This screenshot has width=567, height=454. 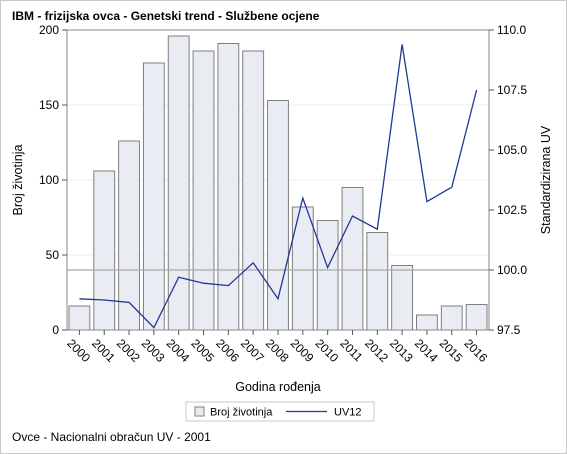 I want to click on y2-axis-label: Standardizirana UV, so click(x=546, y=179).